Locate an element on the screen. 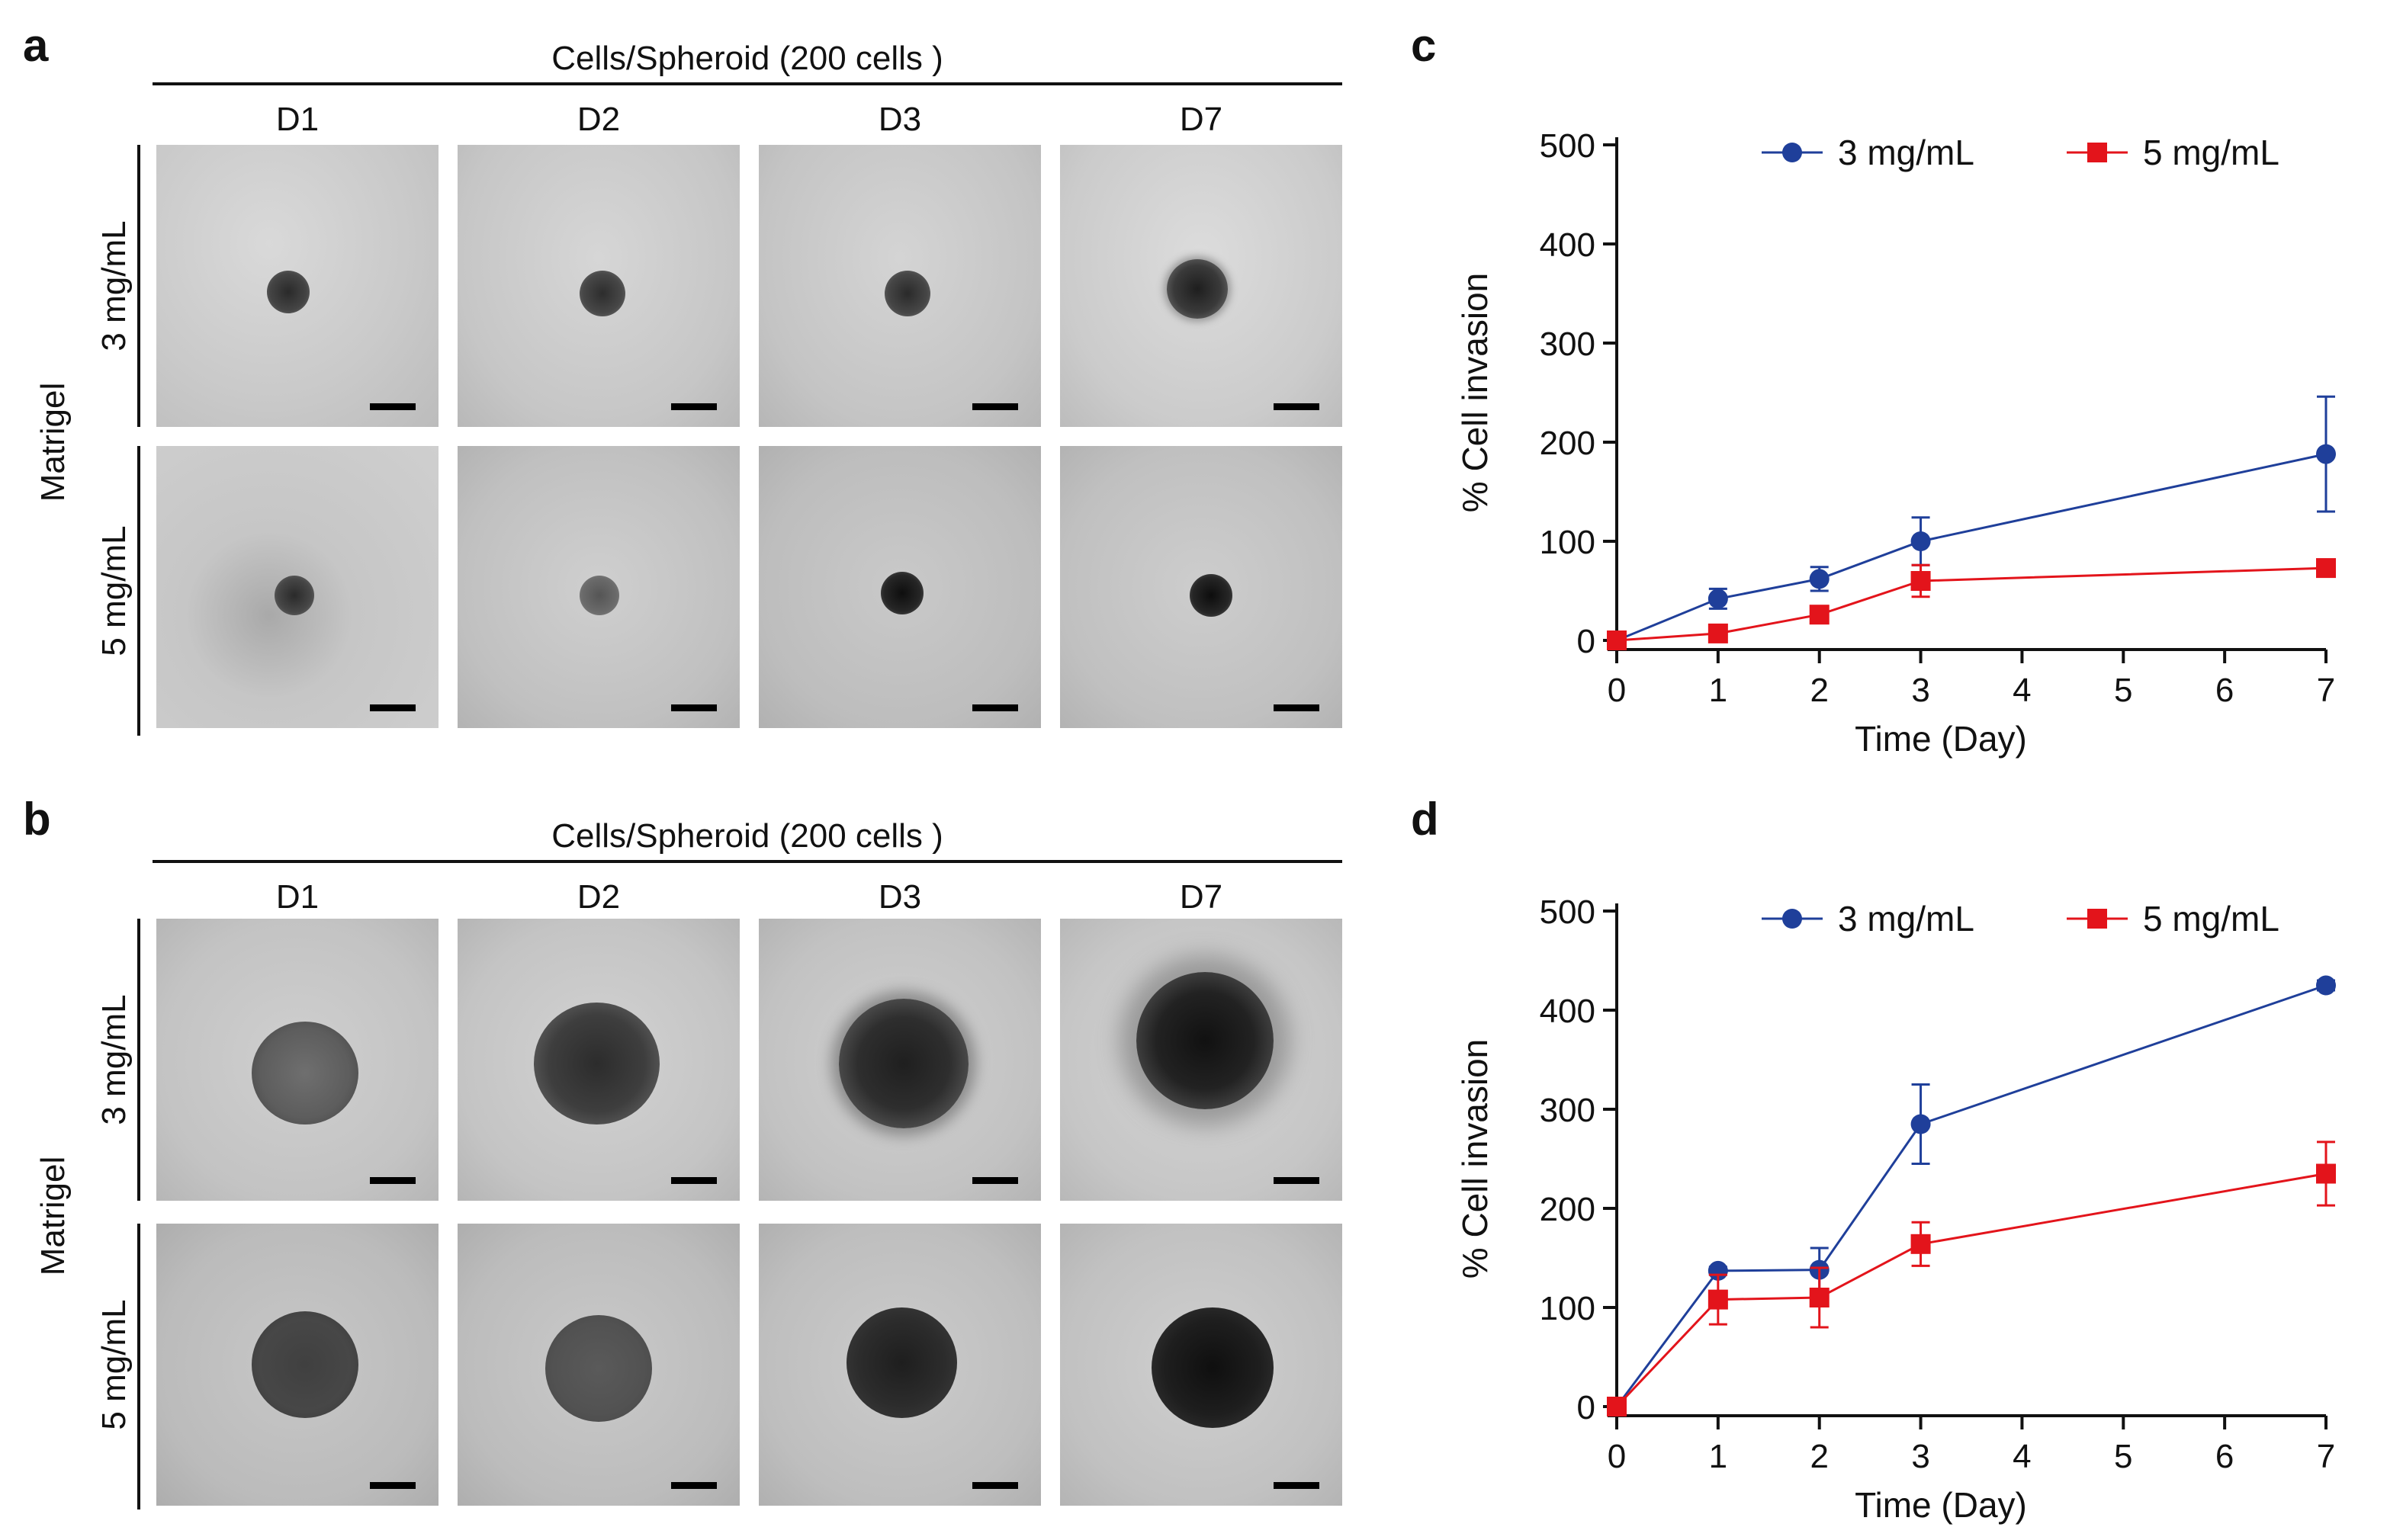 The width and height of the screenshot is (2403, 1540). micrograph-b-3mg-d7 is located at coordinates (1201, 1060).